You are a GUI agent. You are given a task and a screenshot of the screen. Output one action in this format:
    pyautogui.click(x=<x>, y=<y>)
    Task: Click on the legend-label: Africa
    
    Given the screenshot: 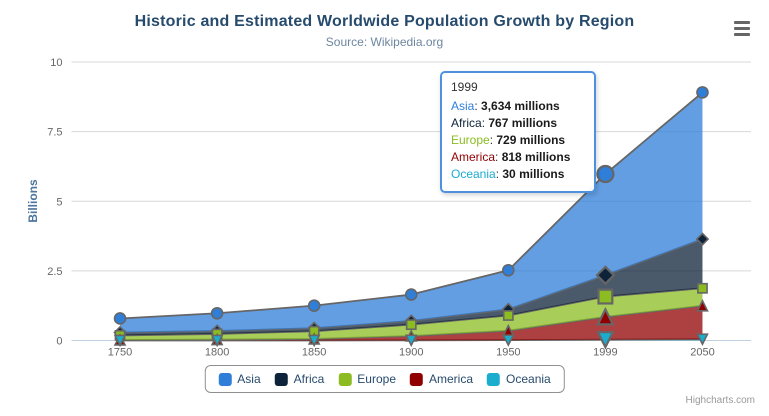 What is the action you would take?
    pyautogui.click(x=309, y=379)
    